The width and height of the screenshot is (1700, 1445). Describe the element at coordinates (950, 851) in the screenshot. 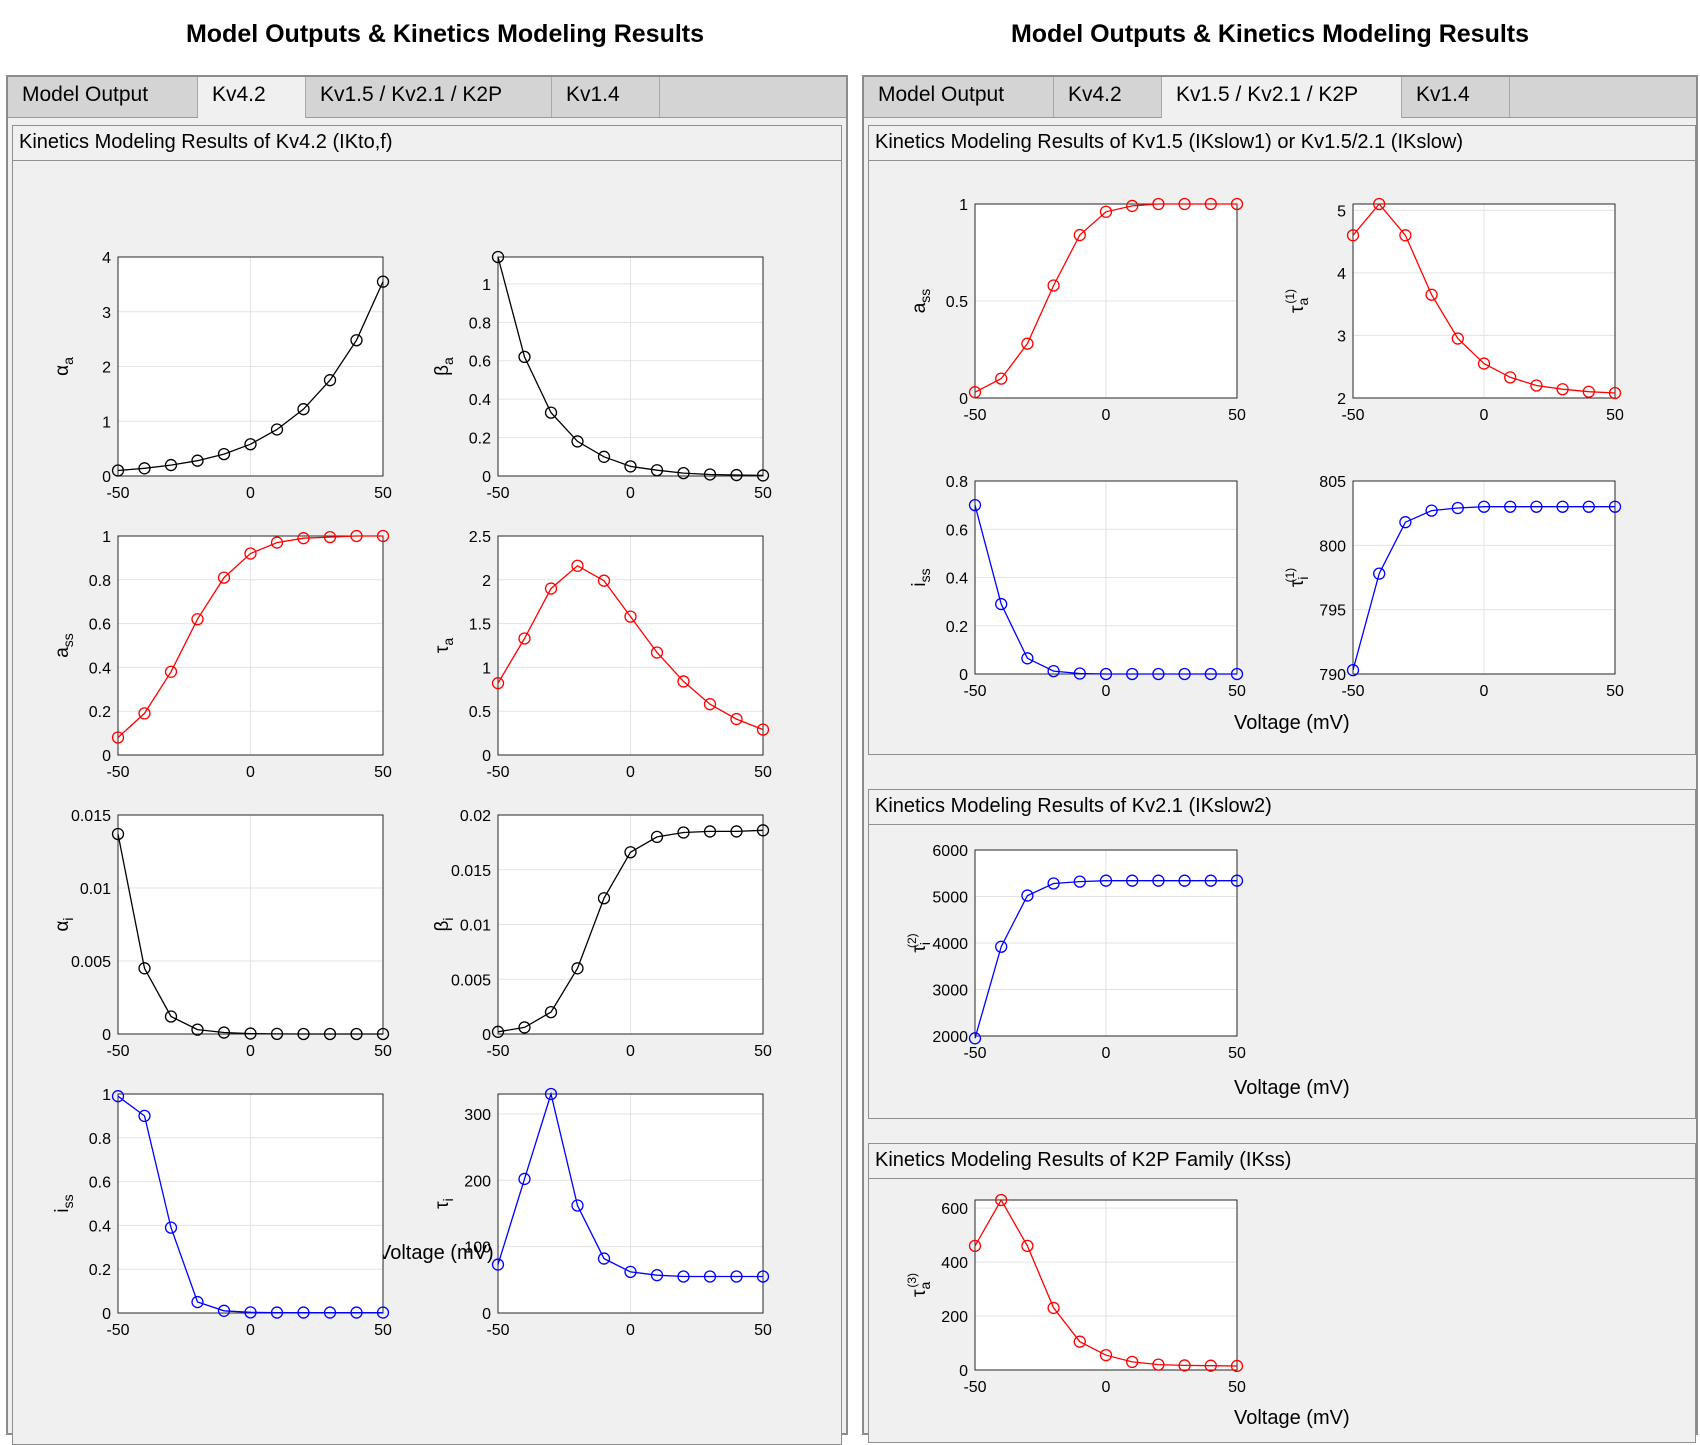

I see `y-tick-label: 6000` at that location.